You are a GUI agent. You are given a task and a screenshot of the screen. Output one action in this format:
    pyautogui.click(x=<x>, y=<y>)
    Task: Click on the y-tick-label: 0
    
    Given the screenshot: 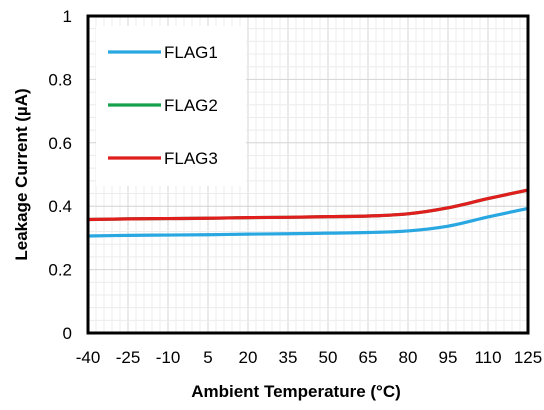 What is the action you would take?
    pyautogui.click(x=67, y=333)
    